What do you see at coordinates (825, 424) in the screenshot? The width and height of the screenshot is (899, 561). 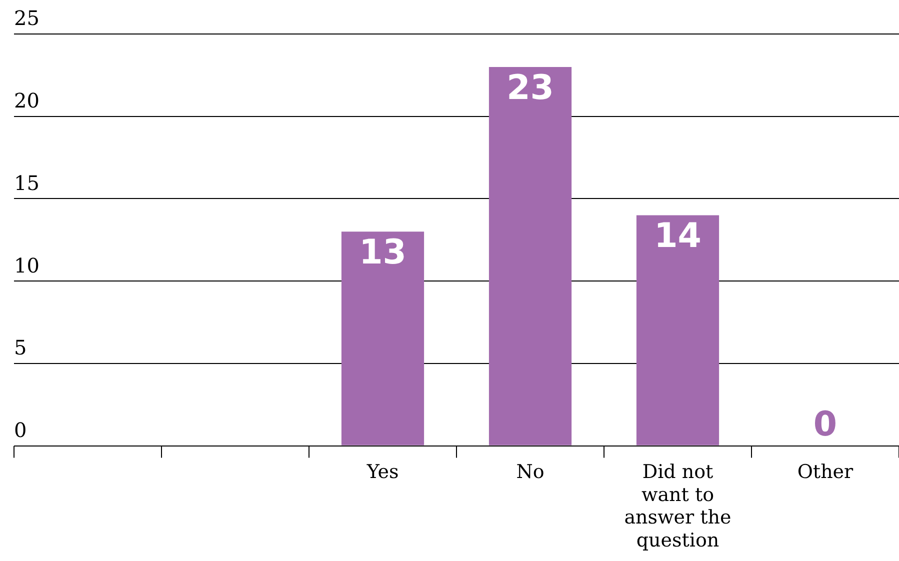 I see `data-label: 0` at bounding box center [825, 424].